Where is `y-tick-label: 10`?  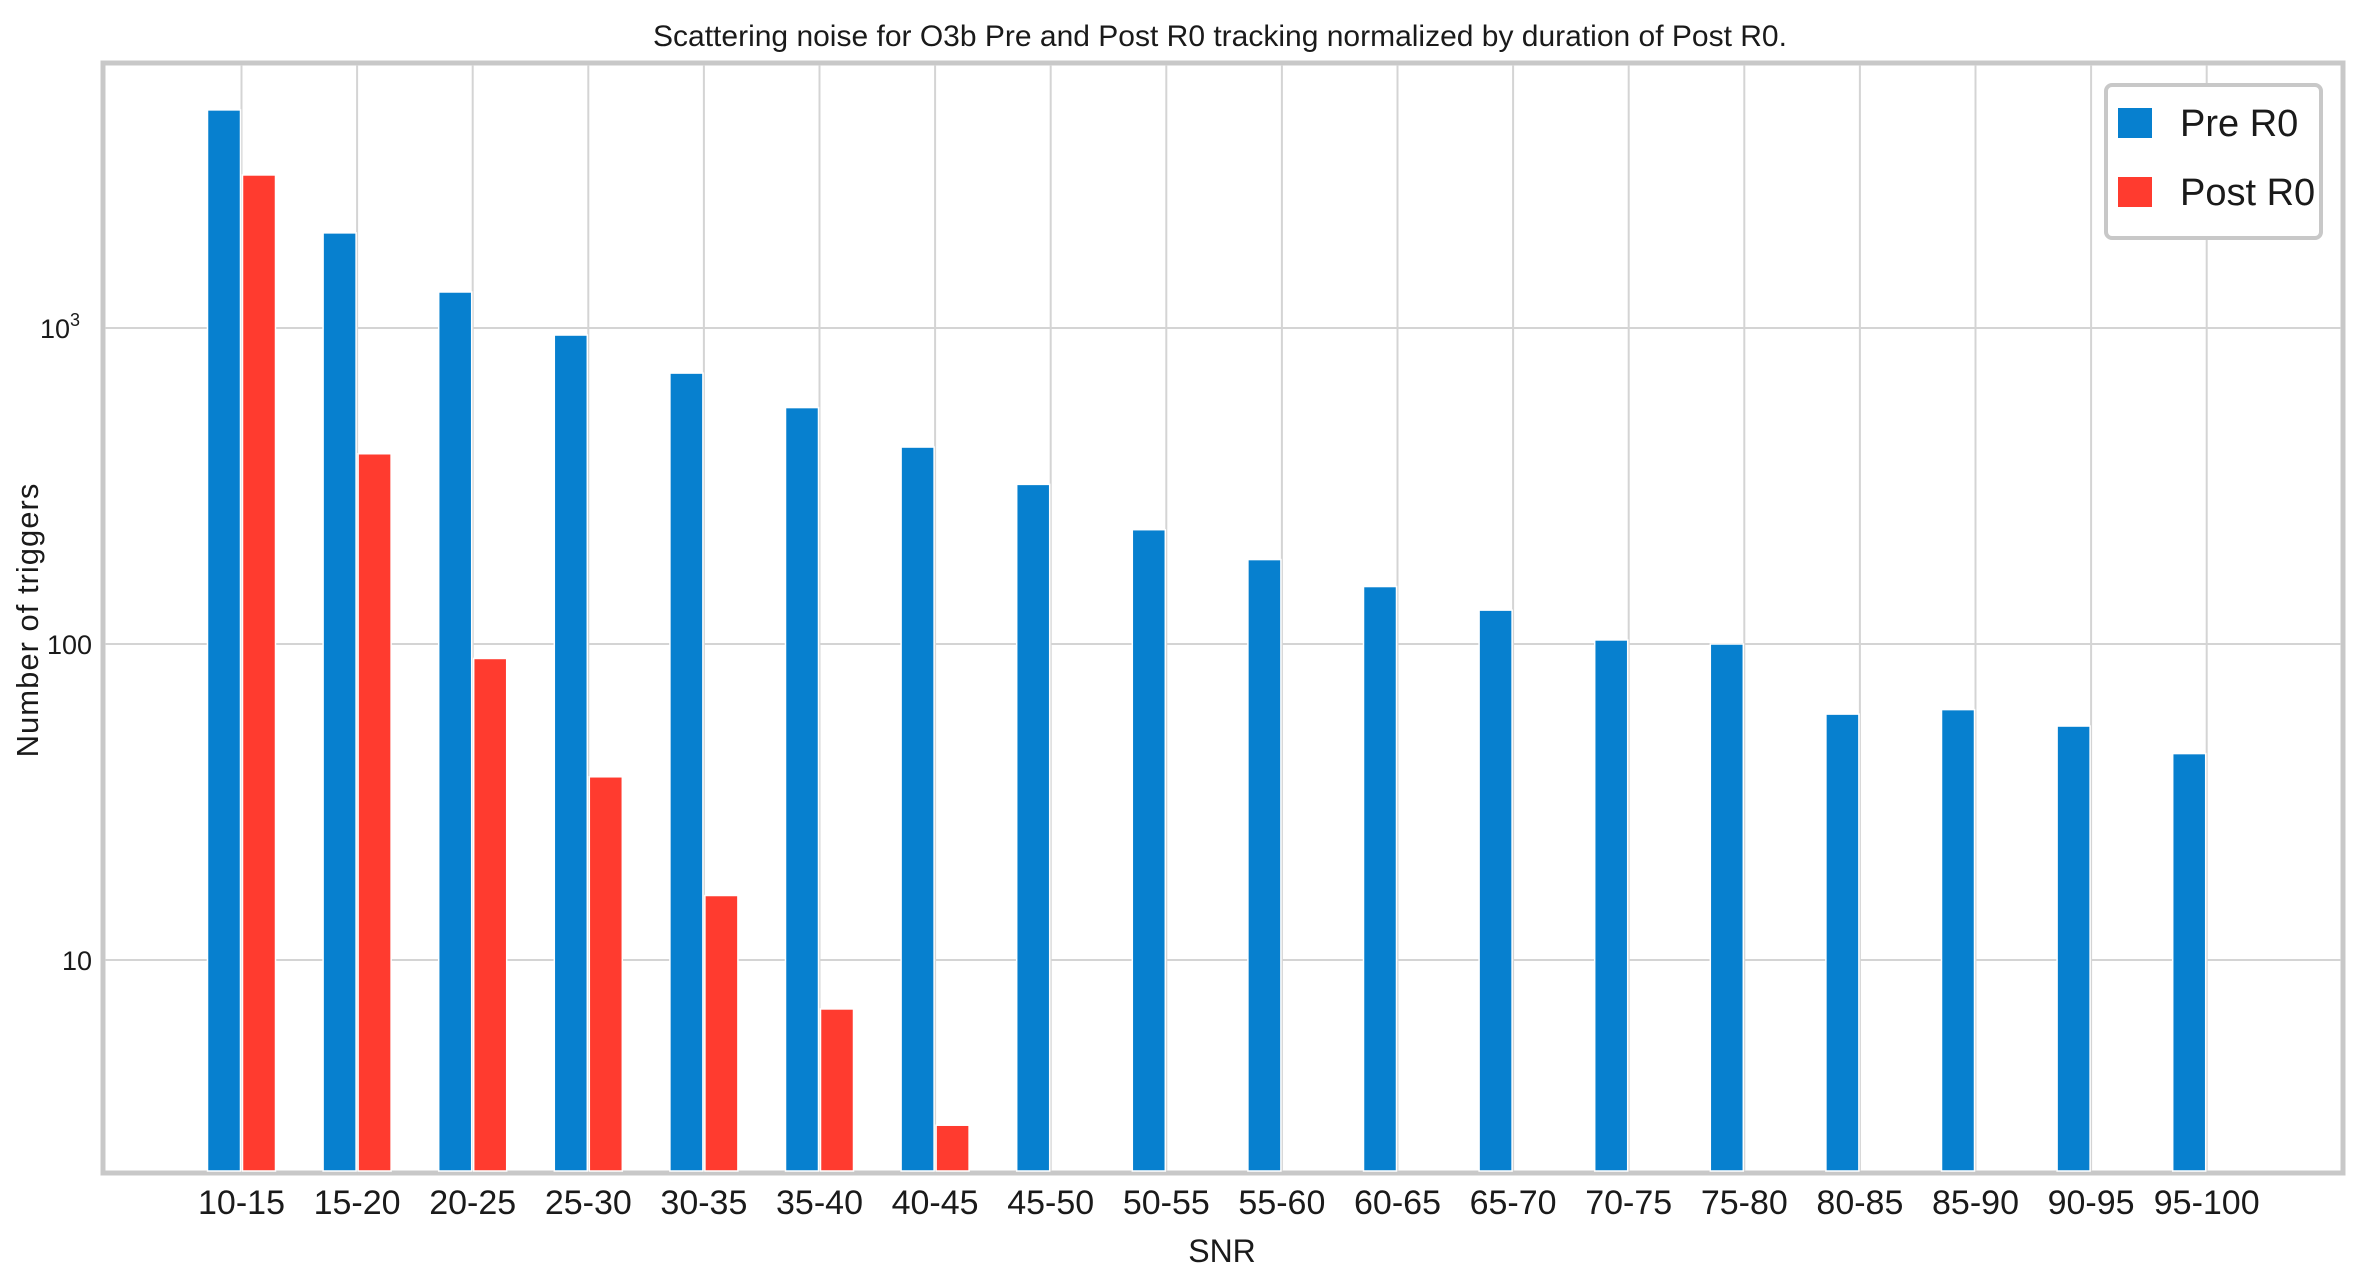 y-tick-label: 10 is located at coordinates (77, 961).